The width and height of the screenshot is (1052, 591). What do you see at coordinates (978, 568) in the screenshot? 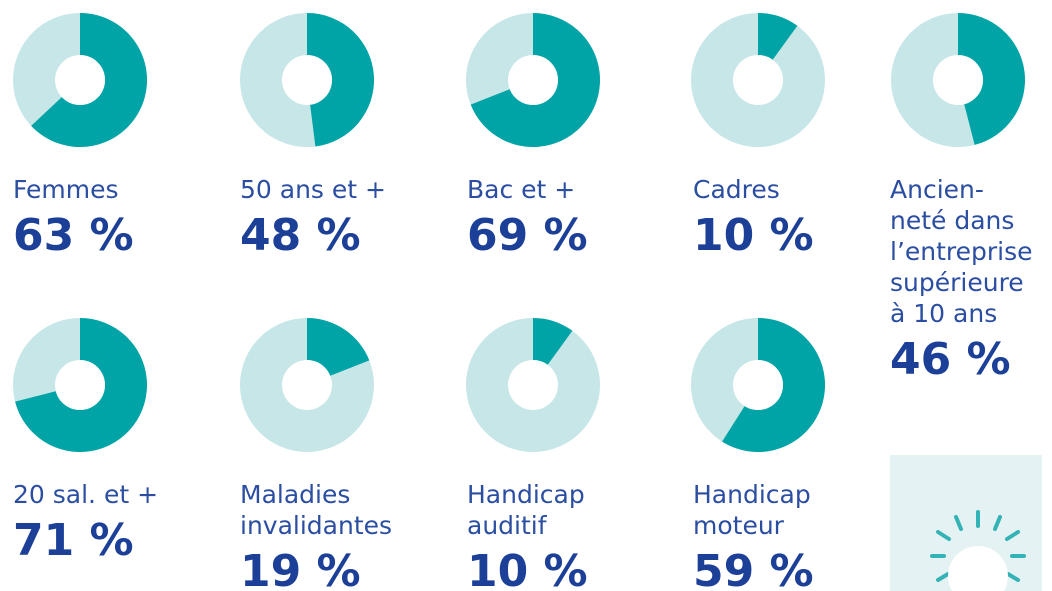
I see `bulb` at bounding box center [978, 568].